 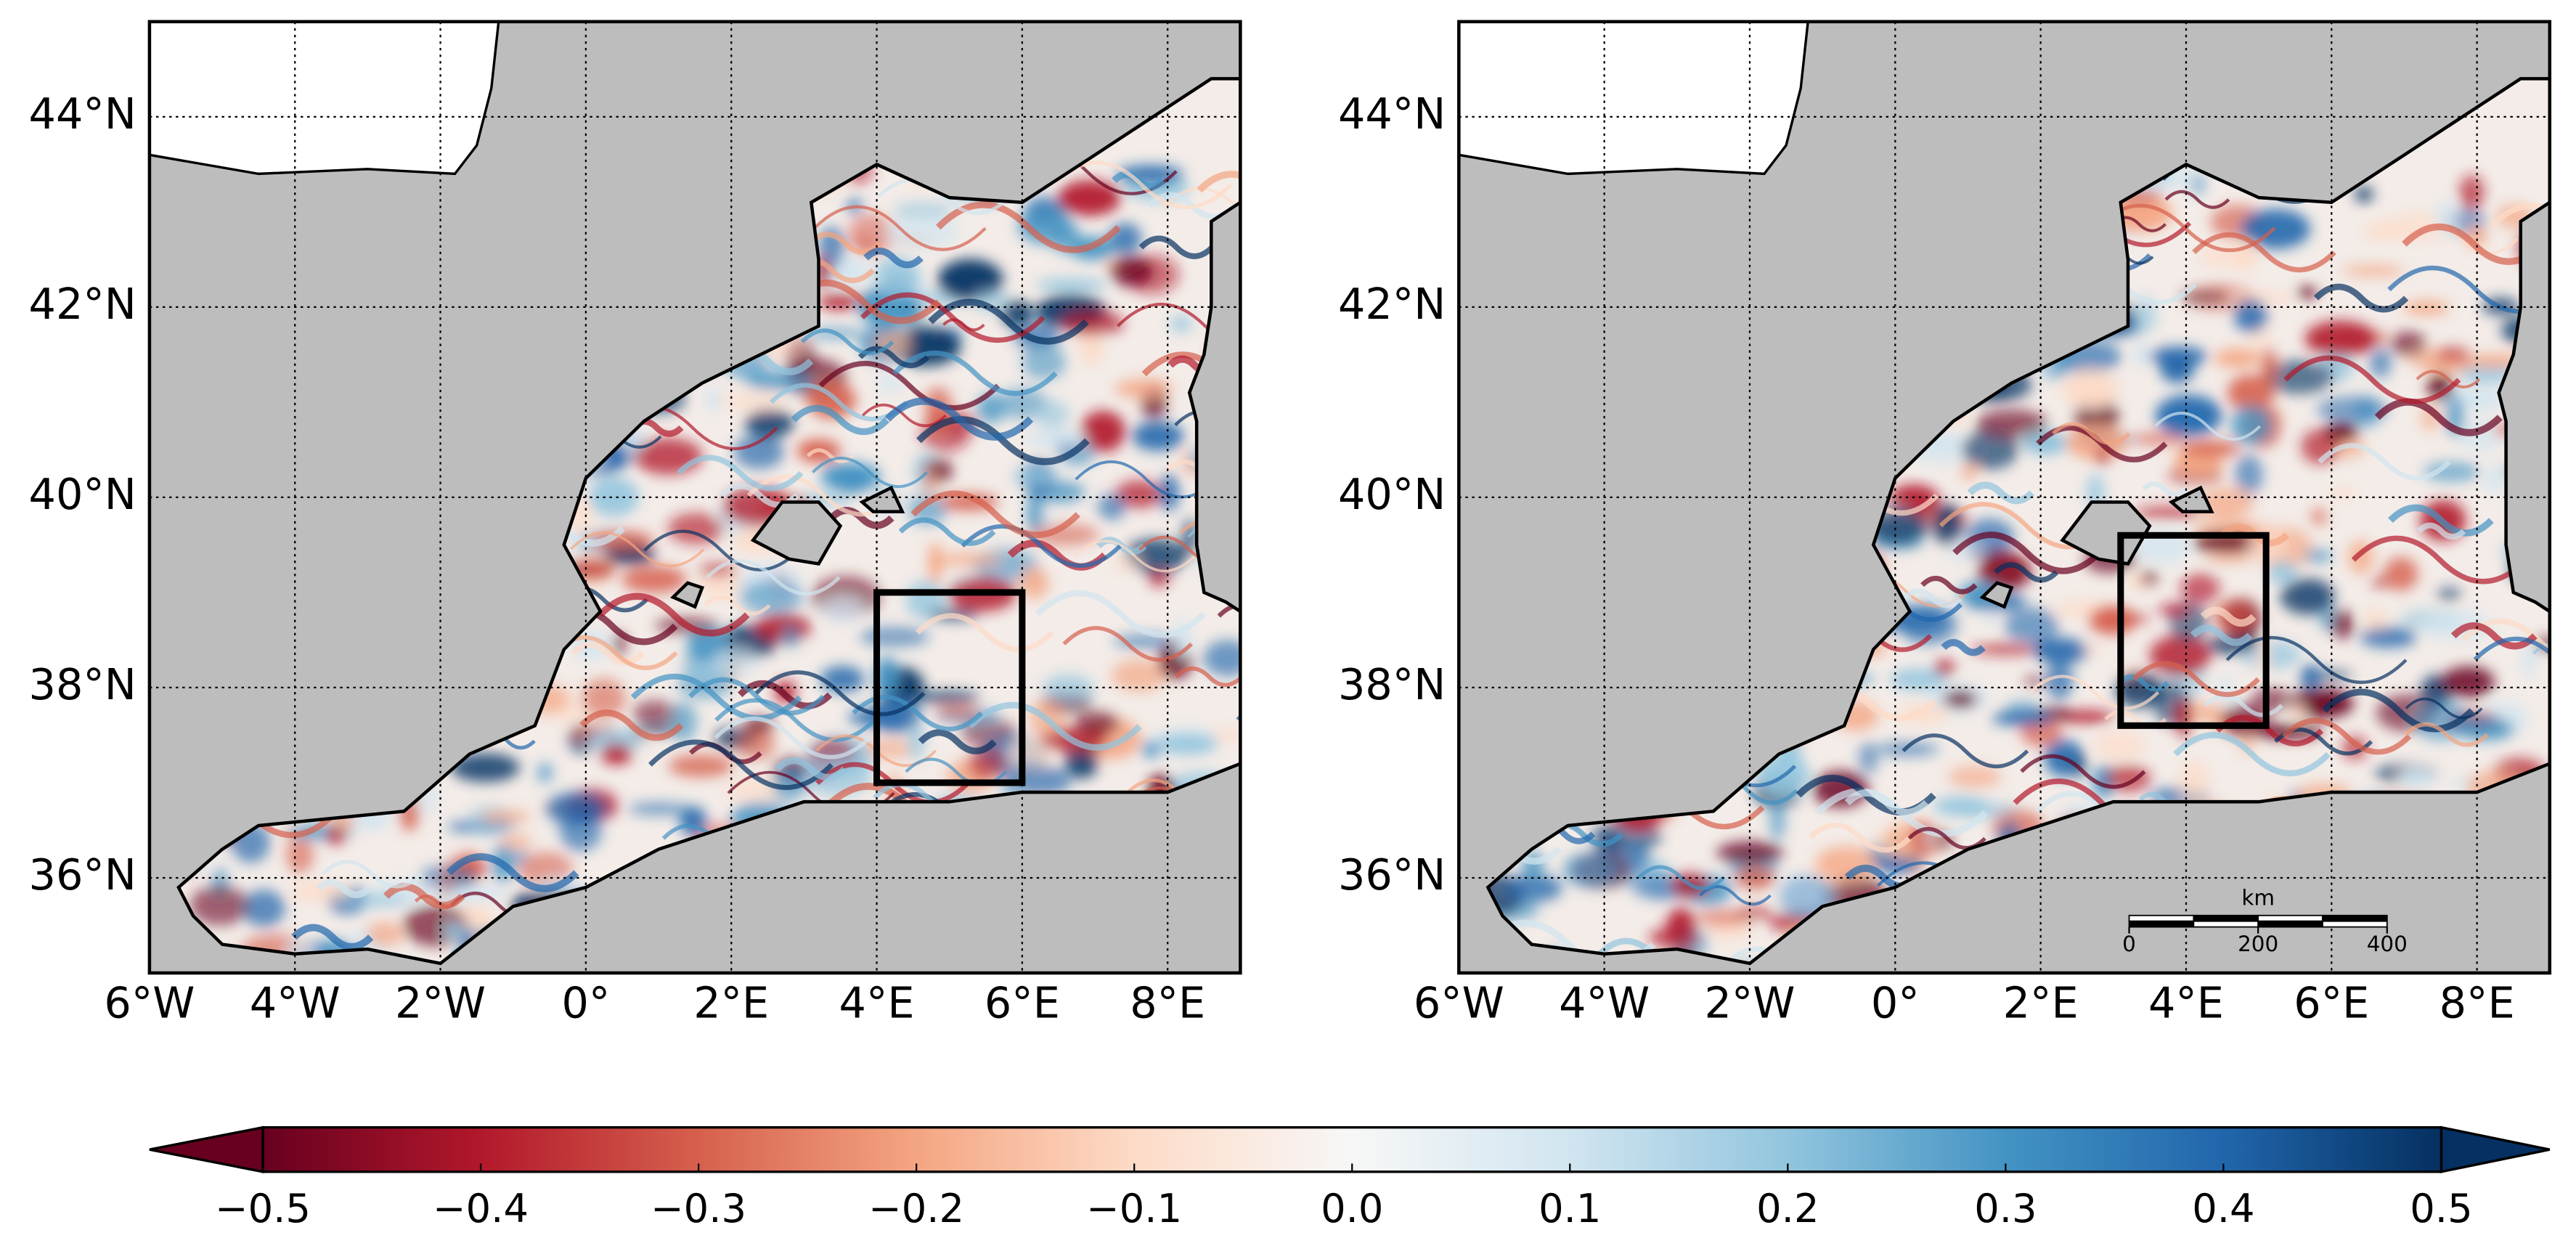 What do you see at coordinates (2495, 1149) in the screenshot?
I see `colorbar-extend-high` at bounding box center [2495, 1149].